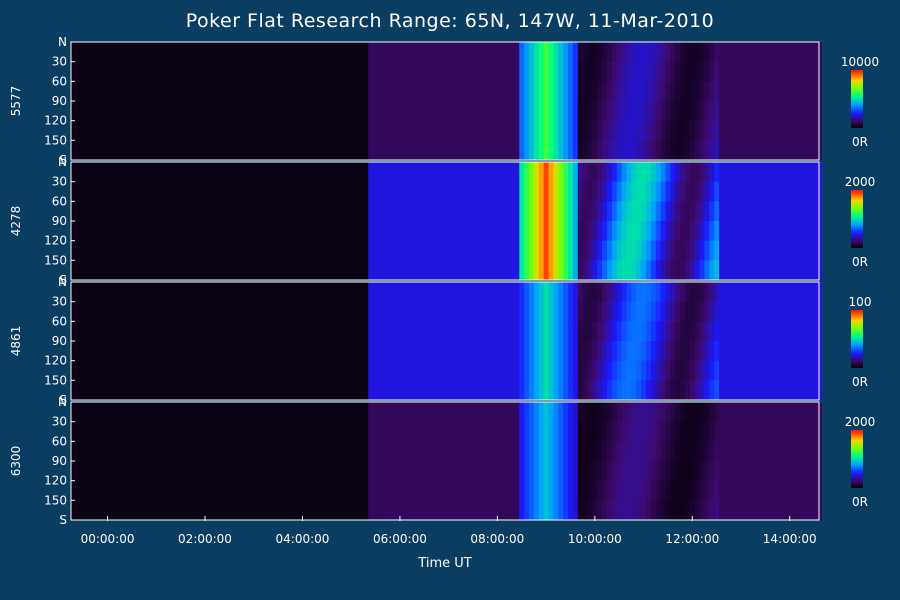 This screenshot has width=900, height=600. What do you see at coordinates (860, 302) in the screenshot?
I see `colorbar-max-label: 100` at bounding box center [860, 302].